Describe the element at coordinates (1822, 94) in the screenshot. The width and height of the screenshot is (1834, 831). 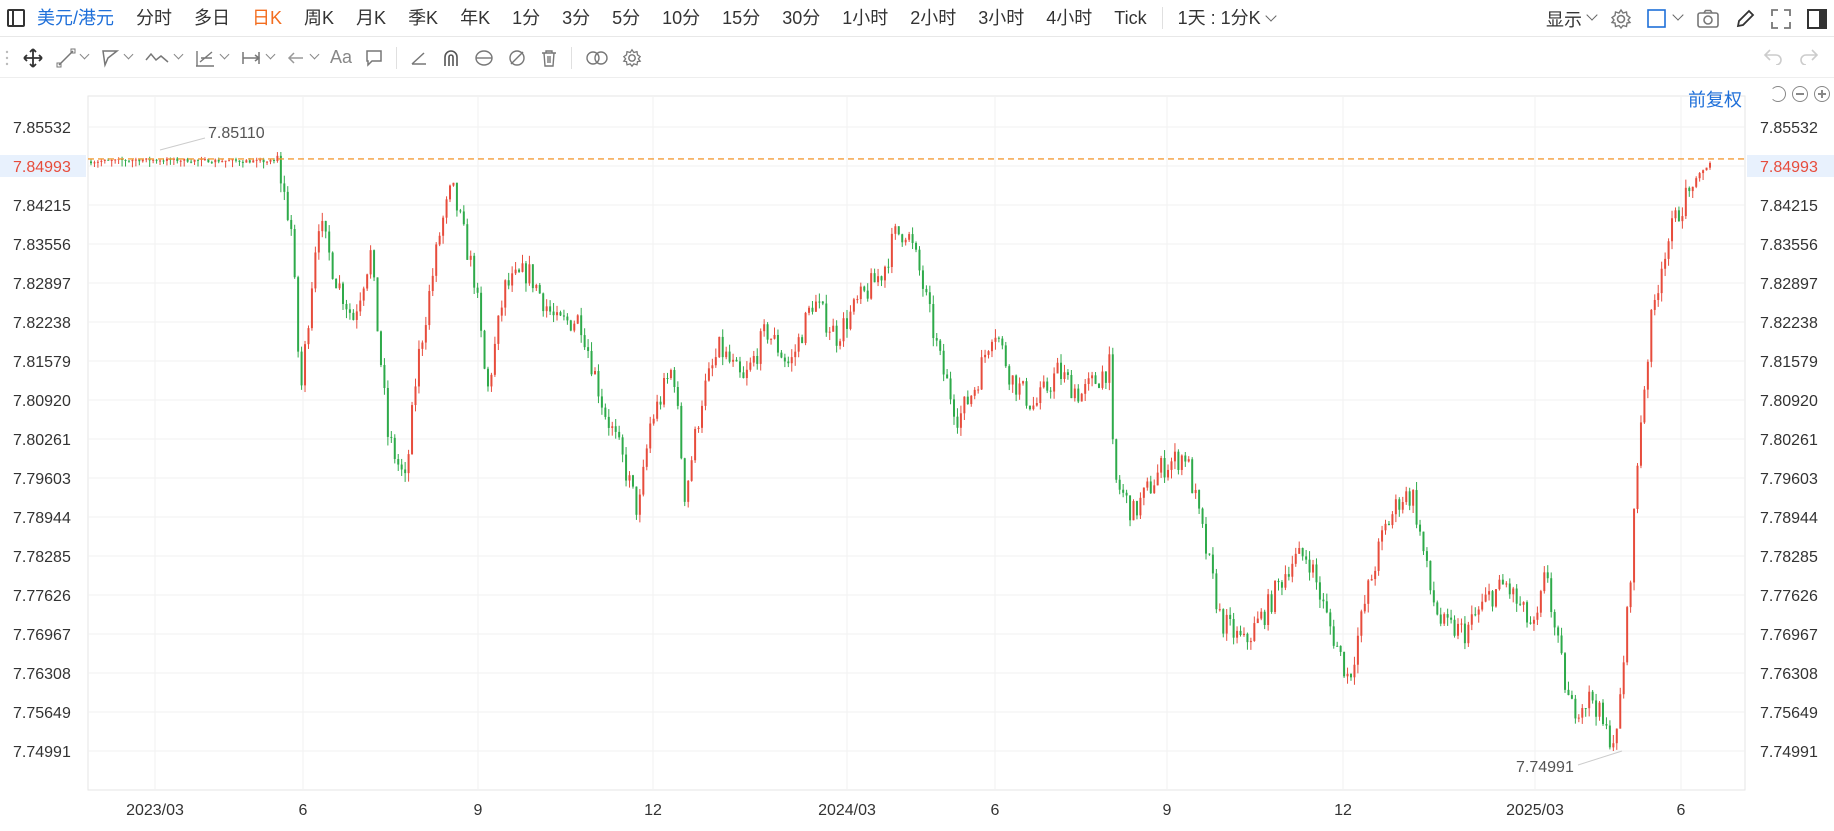
I see `zoom-in-icon` at that location.